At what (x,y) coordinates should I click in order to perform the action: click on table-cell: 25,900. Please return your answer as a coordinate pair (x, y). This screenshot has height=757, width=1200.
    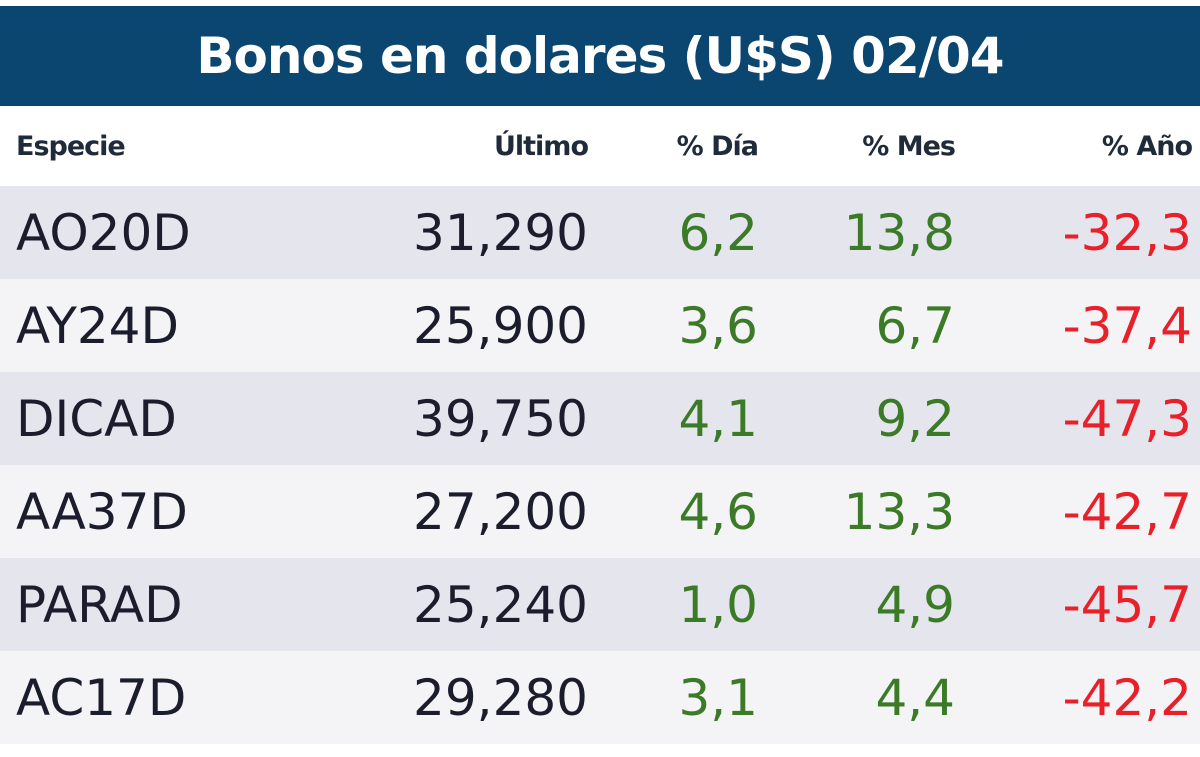
    Looking at the image, I should click on (500, 325).